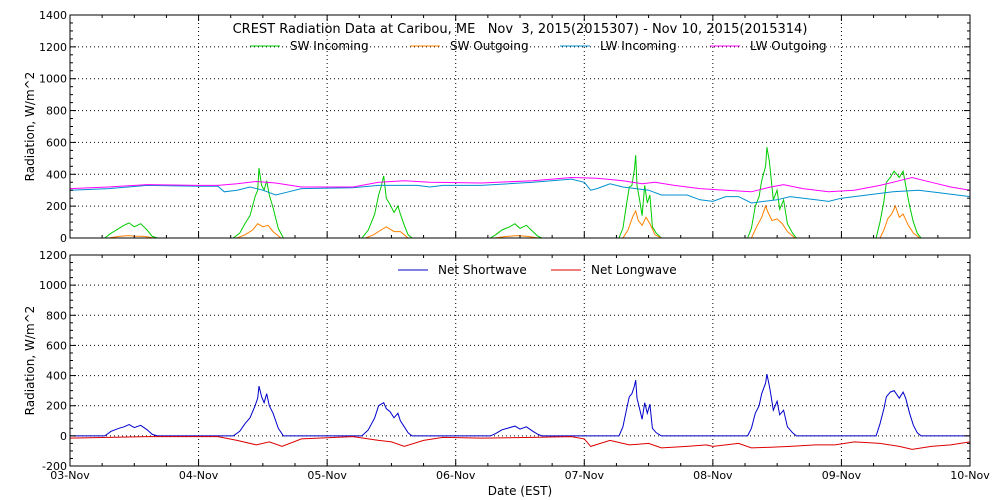 This screenshot has height=500, width=1000. What do you see at coordinates (520, 491) in the screenshot?
I see `x-axis-title: Date (EST)` at bounding box center [520, 491].